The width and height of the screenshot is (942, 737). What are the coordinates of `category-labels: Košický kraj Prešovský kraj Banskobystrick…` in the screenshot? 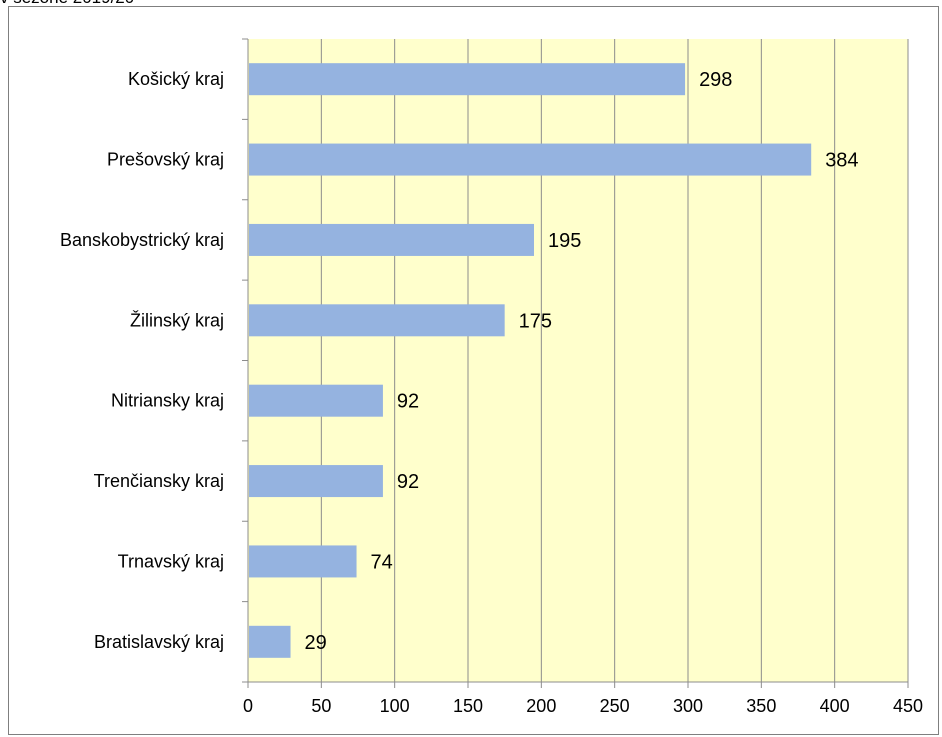 It's located at (142, 360).